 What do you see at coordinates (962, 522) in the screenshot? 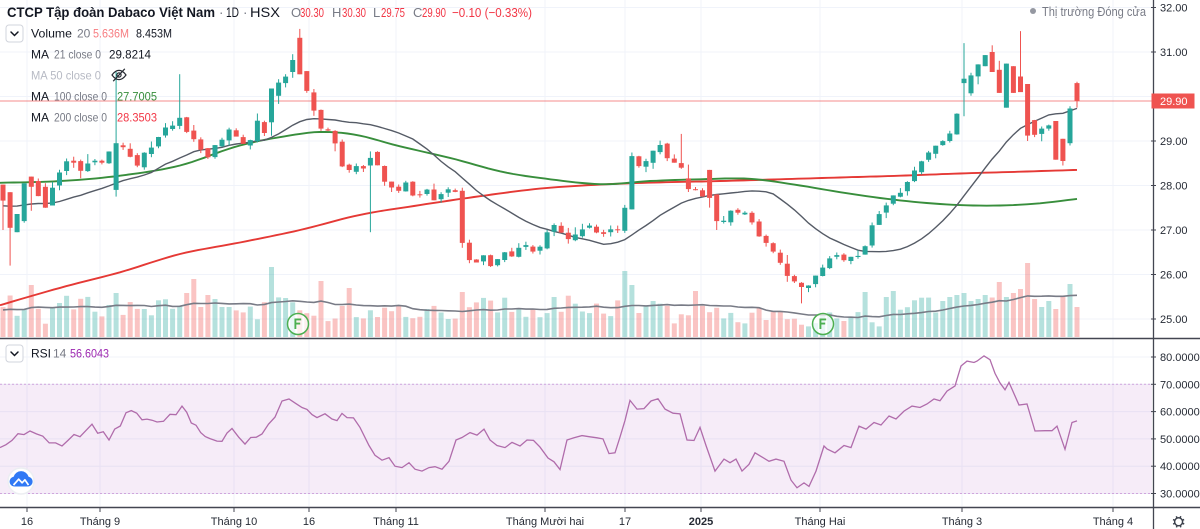
I see `svg-text: Tháng 3` at bounding box center [962, 522].